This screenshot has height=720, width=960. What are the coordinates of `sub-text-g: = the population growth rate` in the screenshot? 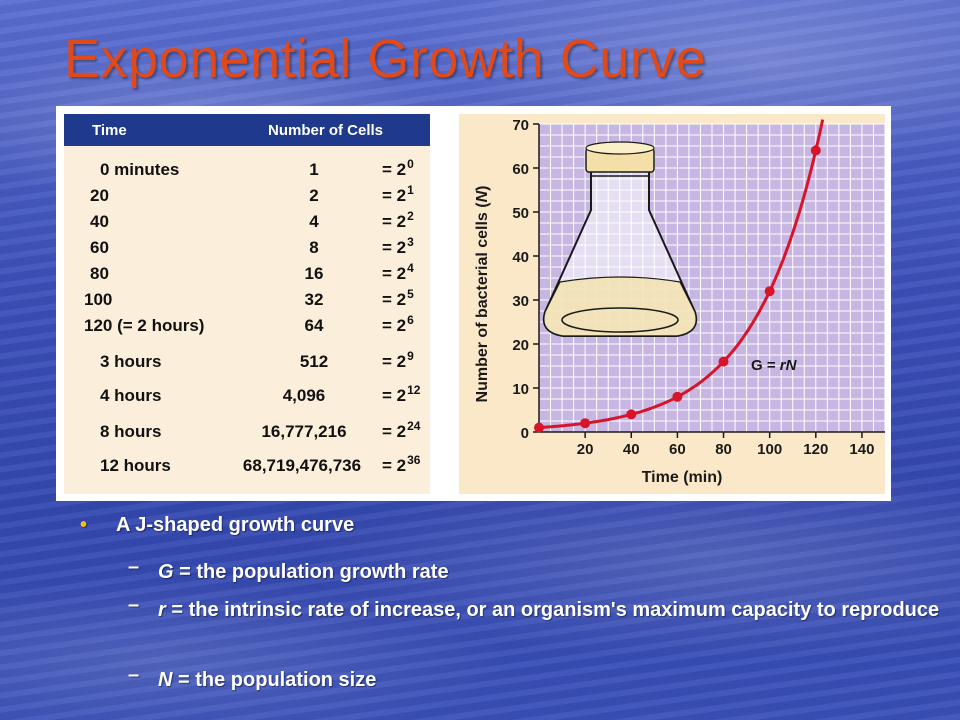 It's located at (311, 572).